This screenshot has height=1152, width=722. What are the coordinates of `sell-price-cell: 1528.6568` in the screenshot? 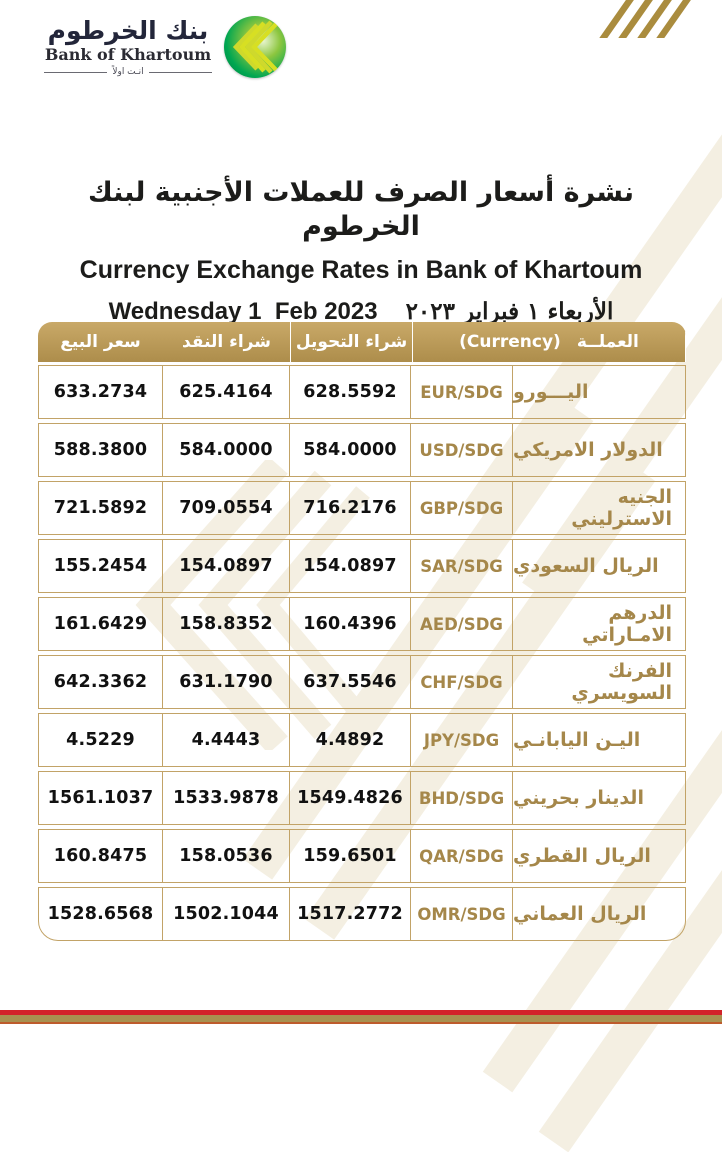 It's located at (100, 914).